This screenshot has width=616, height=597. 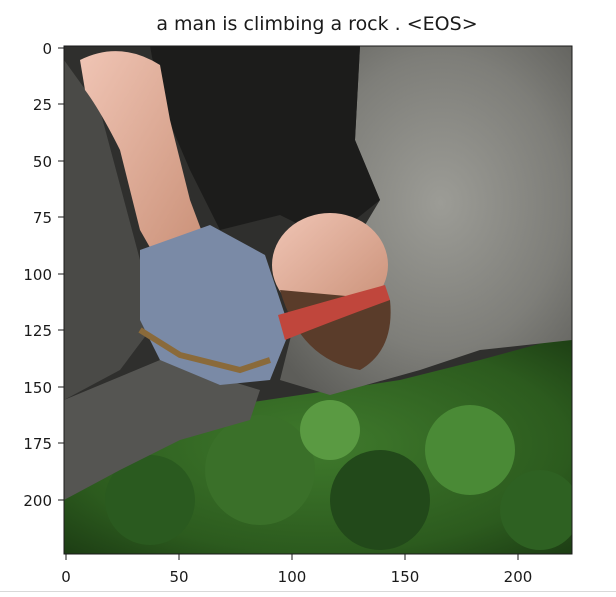 I want to click on y-axis: 0 25 50 75 100 125 150 175 200, so click(x=43, y=275).